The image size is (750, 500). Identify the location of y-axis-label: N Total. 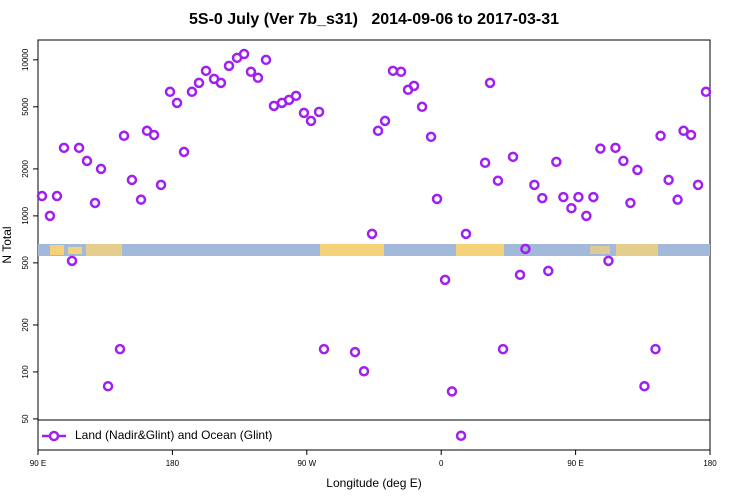
(7, 244).